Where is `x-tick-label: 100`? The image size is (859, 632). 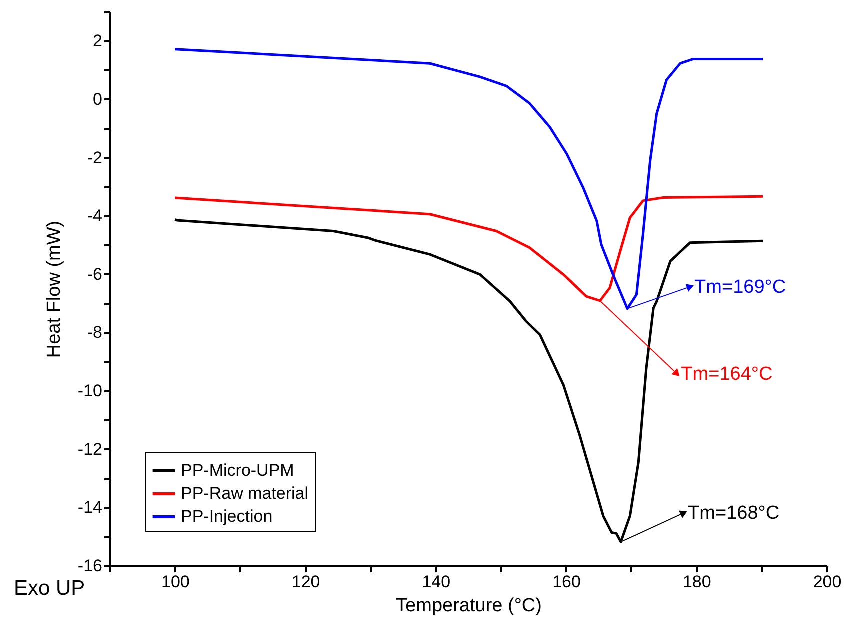 x-tick-label: 100 is located at coordinates (175, 582).